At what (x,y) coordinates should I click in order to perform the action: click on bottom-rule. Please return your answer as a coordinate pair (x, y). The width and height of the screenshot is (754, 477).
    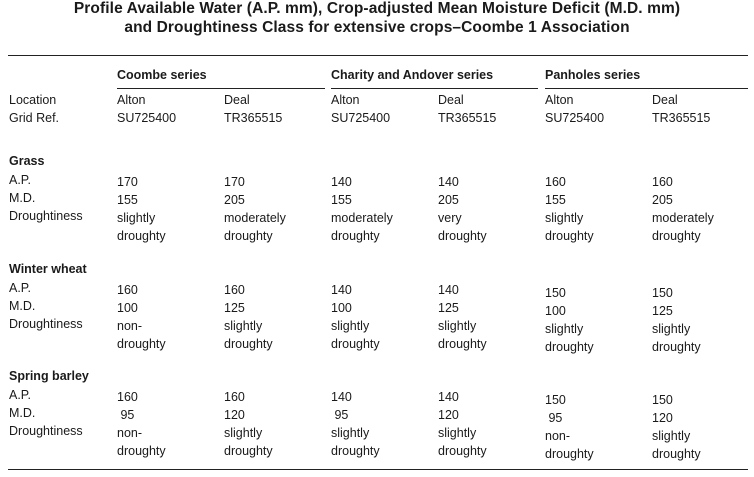
    Looking at the image, I should click on (378, 469).